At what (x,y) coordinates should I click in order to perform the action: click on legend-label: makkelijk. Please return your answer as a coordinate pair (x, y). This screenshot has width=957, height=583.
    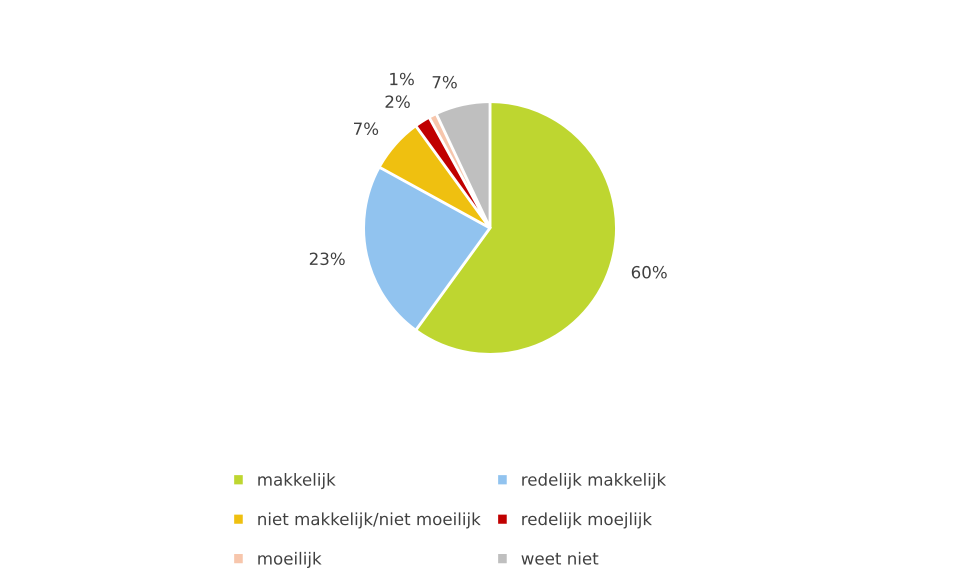
    Looking at the image, I should click on (297, 481).